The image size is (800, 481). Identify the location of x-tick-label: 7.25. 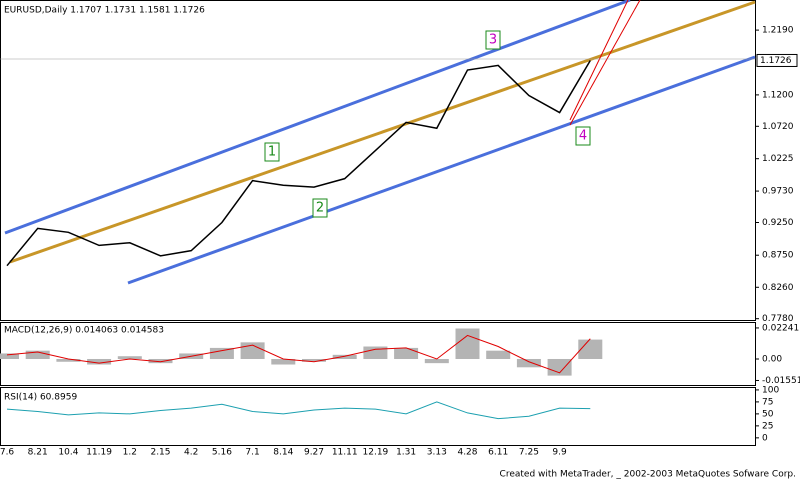
(529, 453).